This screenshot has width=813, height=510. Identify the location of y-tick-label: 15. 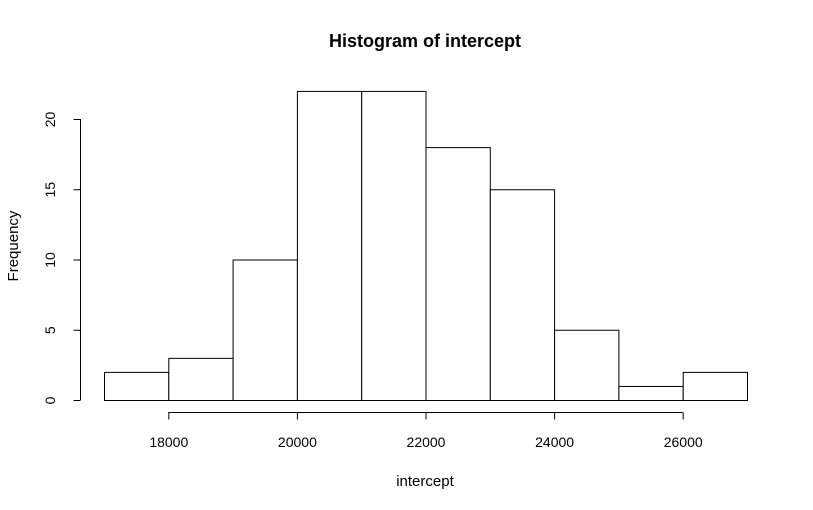
(50, 190).